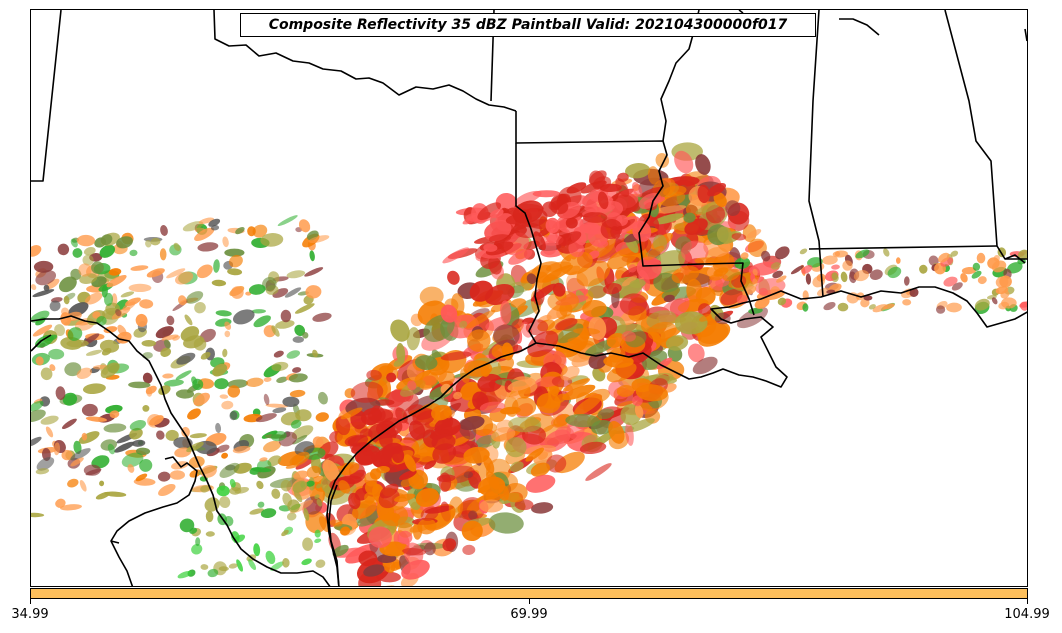 This screenshot has width=1062, height=633. Describe the element at coordinates (635, 213) in the screenshot. I see `sabine-boundary` at that location.